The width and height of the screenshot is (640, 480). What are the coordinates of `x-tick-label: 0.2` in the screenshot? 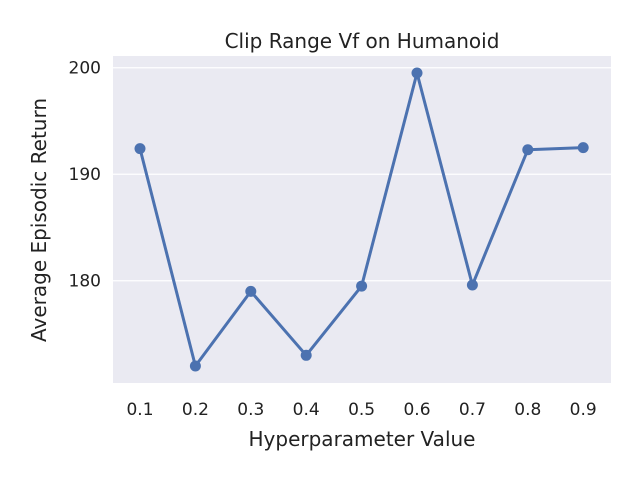 It's located at (195, 410).